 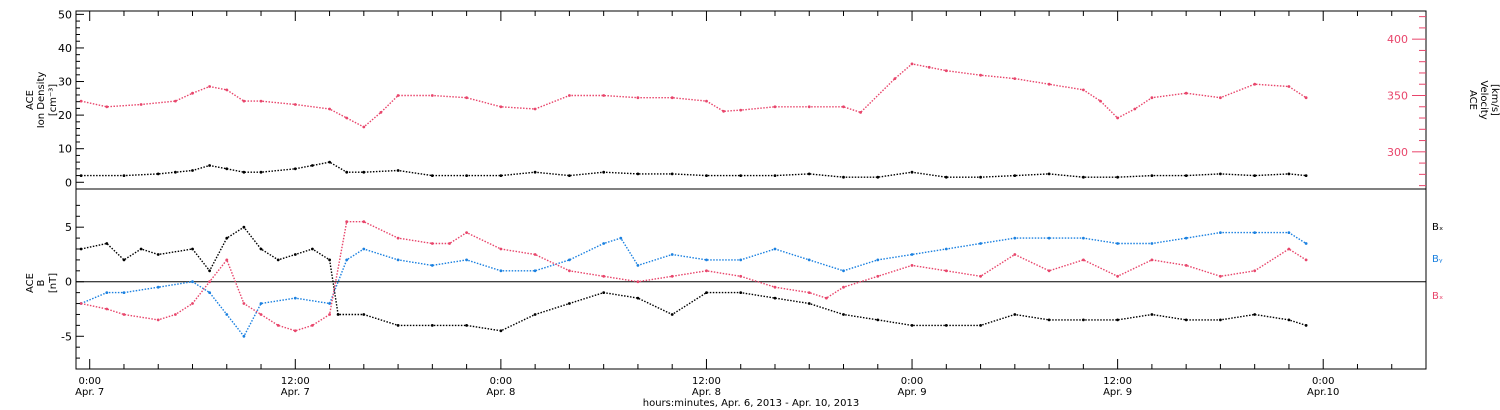 I want to click on velocity-tick-label: 400, so click(x=1397, y=39).